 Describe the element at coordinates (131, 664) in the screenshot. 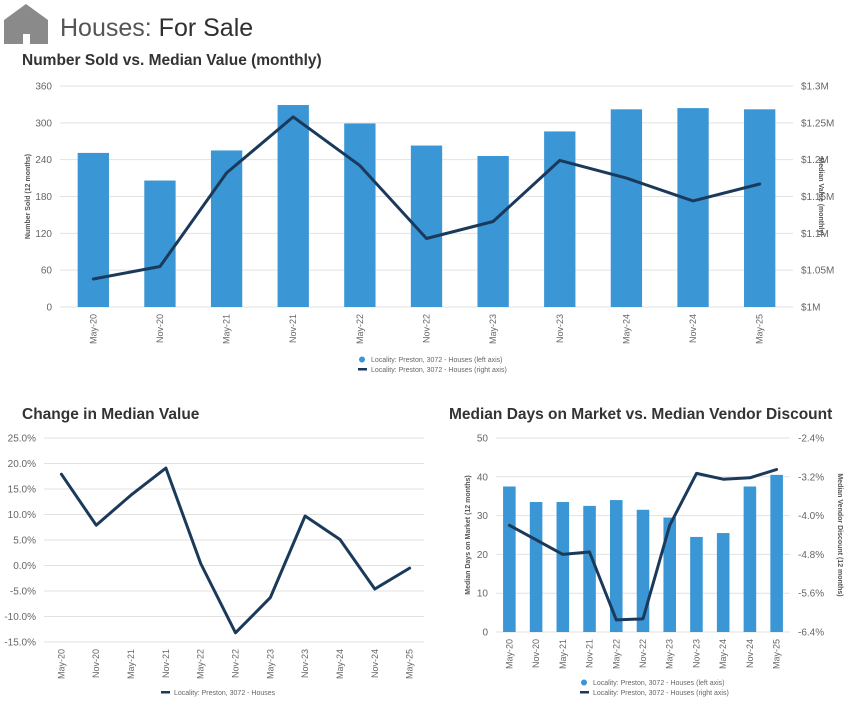

I see `x-tick-label: May-21` at that location.